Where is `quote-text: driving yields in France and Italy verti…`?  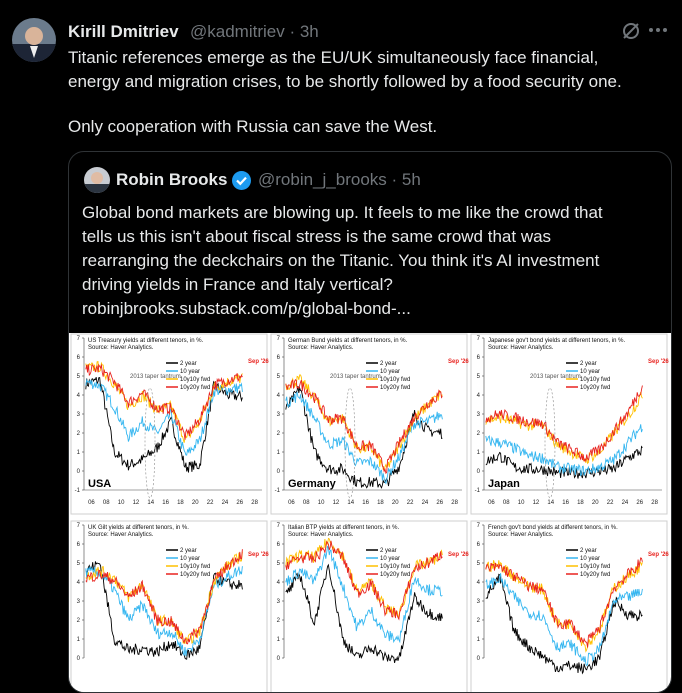 quote-text: driving yields in France and Italy verti… is located at coordinates (237, 284).